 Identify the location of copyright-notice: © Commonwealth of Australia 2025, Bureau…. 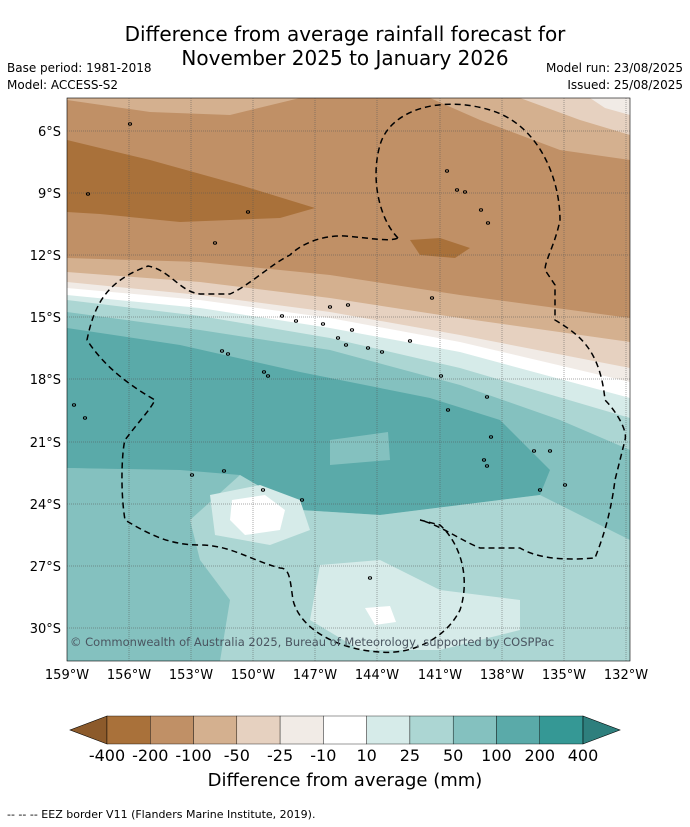
(312, 642).